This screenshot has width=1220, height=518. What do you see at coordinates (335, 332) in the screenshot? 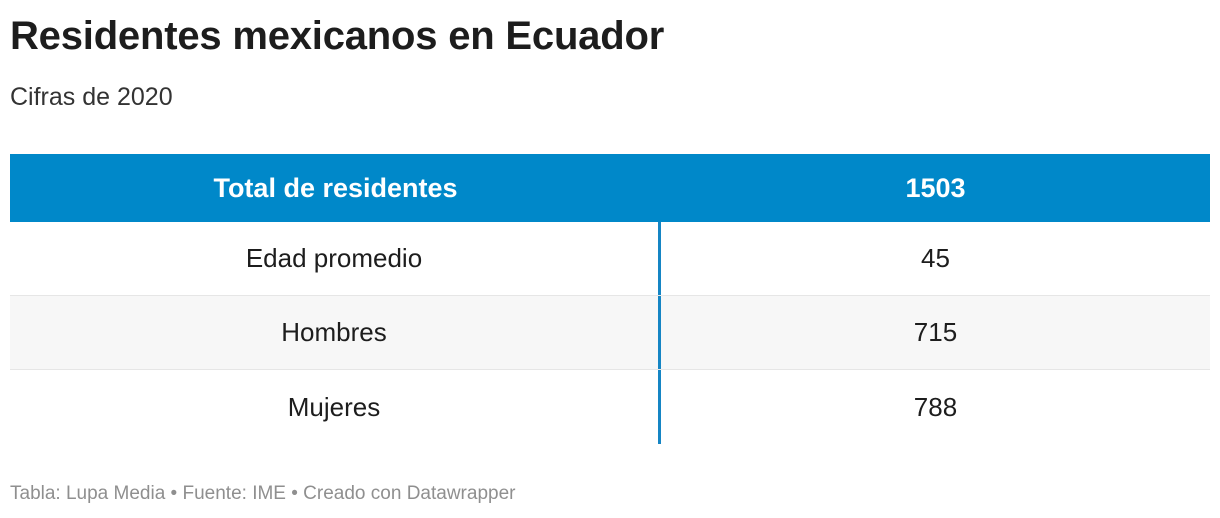
I see `table-row-label: Hombres` at bounding box center [335, 332].